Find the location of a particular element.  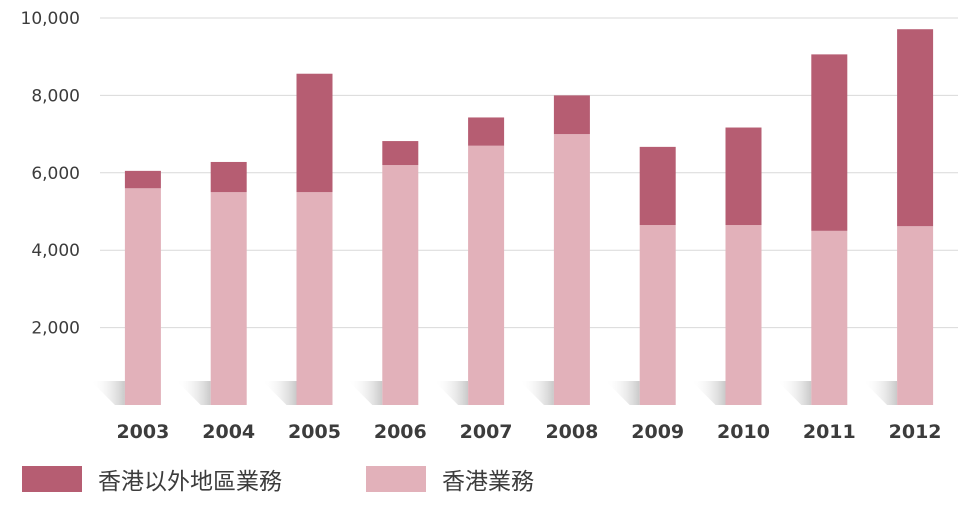

x-tick-label: 2009 is located at coordinates (657, 432).